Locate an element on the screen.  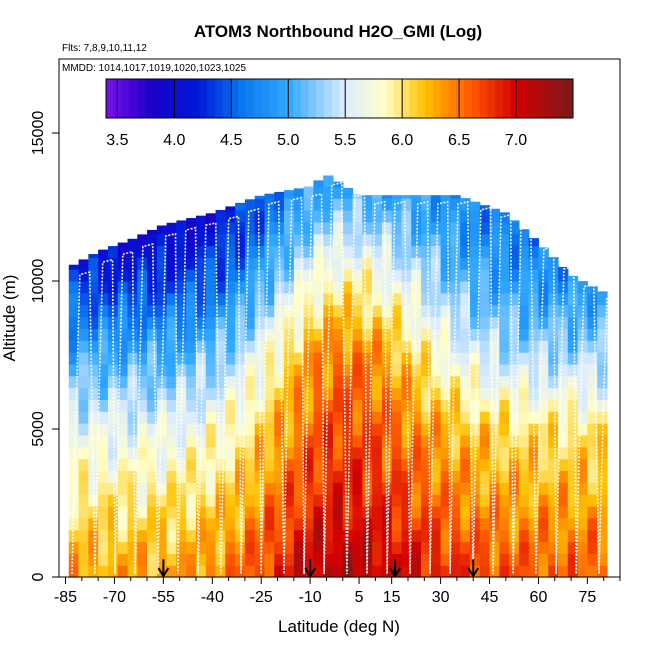
colorbar-tick-label: 4.5 is located at coordinates (231, 140).